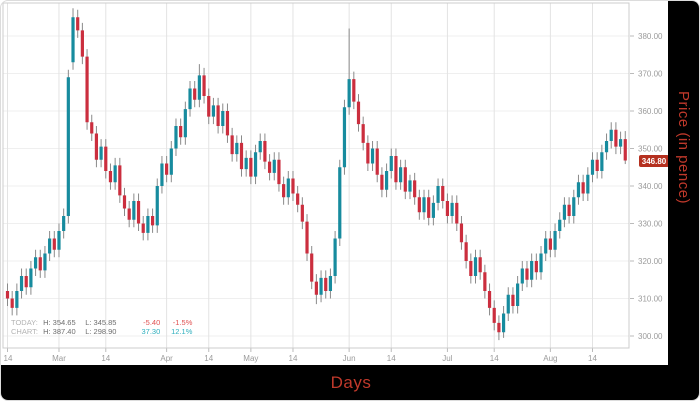 Image resolution: width=700 pixels, height=401 pixels. I want to click on svg-text: Mar, so click(59, 358).